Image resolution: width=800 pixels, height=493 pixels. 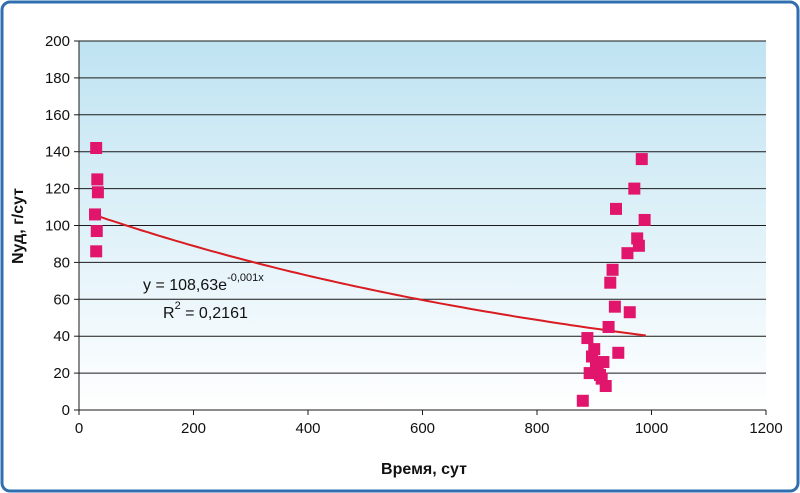 What do you see at coordinates (61, 262) in the screenshot?
I see `y-tick-label: 80` at bounding box center [61, 262].